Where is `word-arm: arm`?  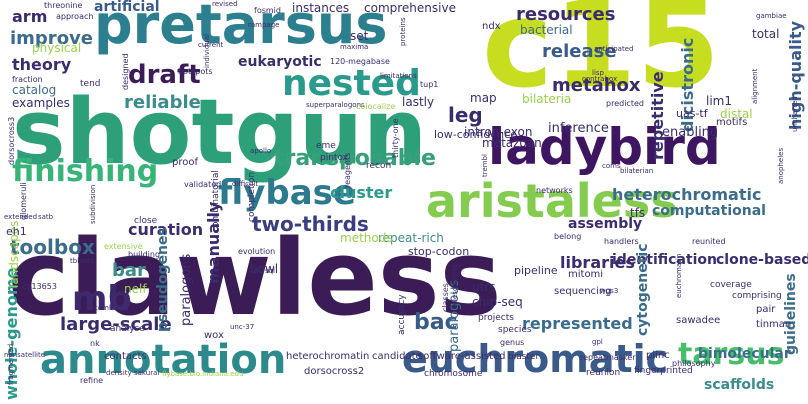
word-arm: arm is located at coordinates (30, 16).